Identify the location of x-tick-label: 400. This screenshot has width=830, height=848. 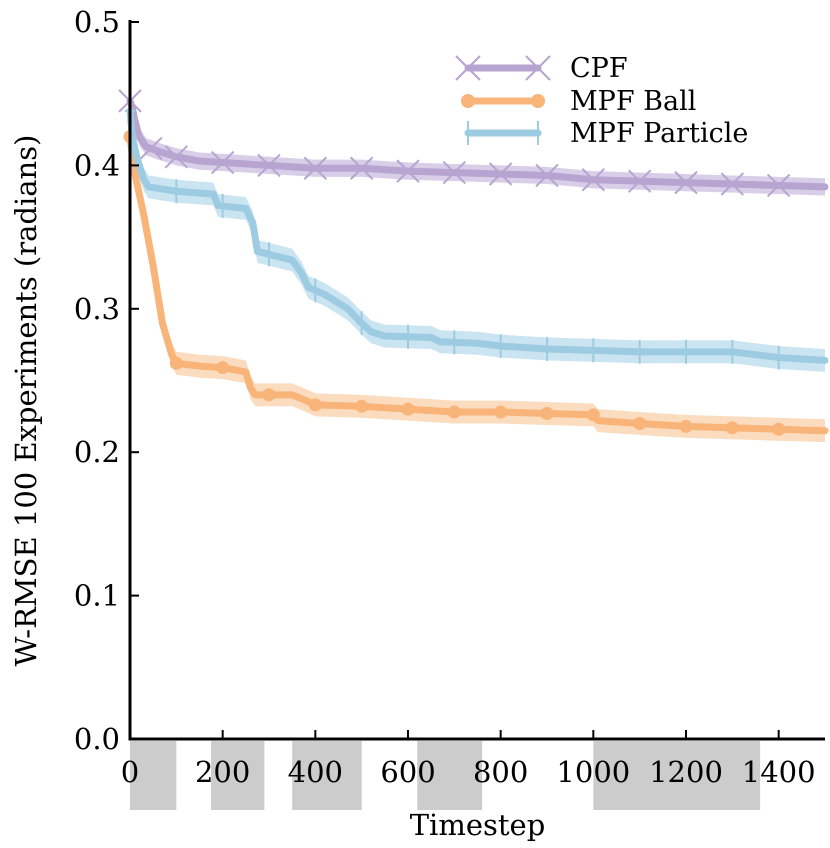
(315, 772).